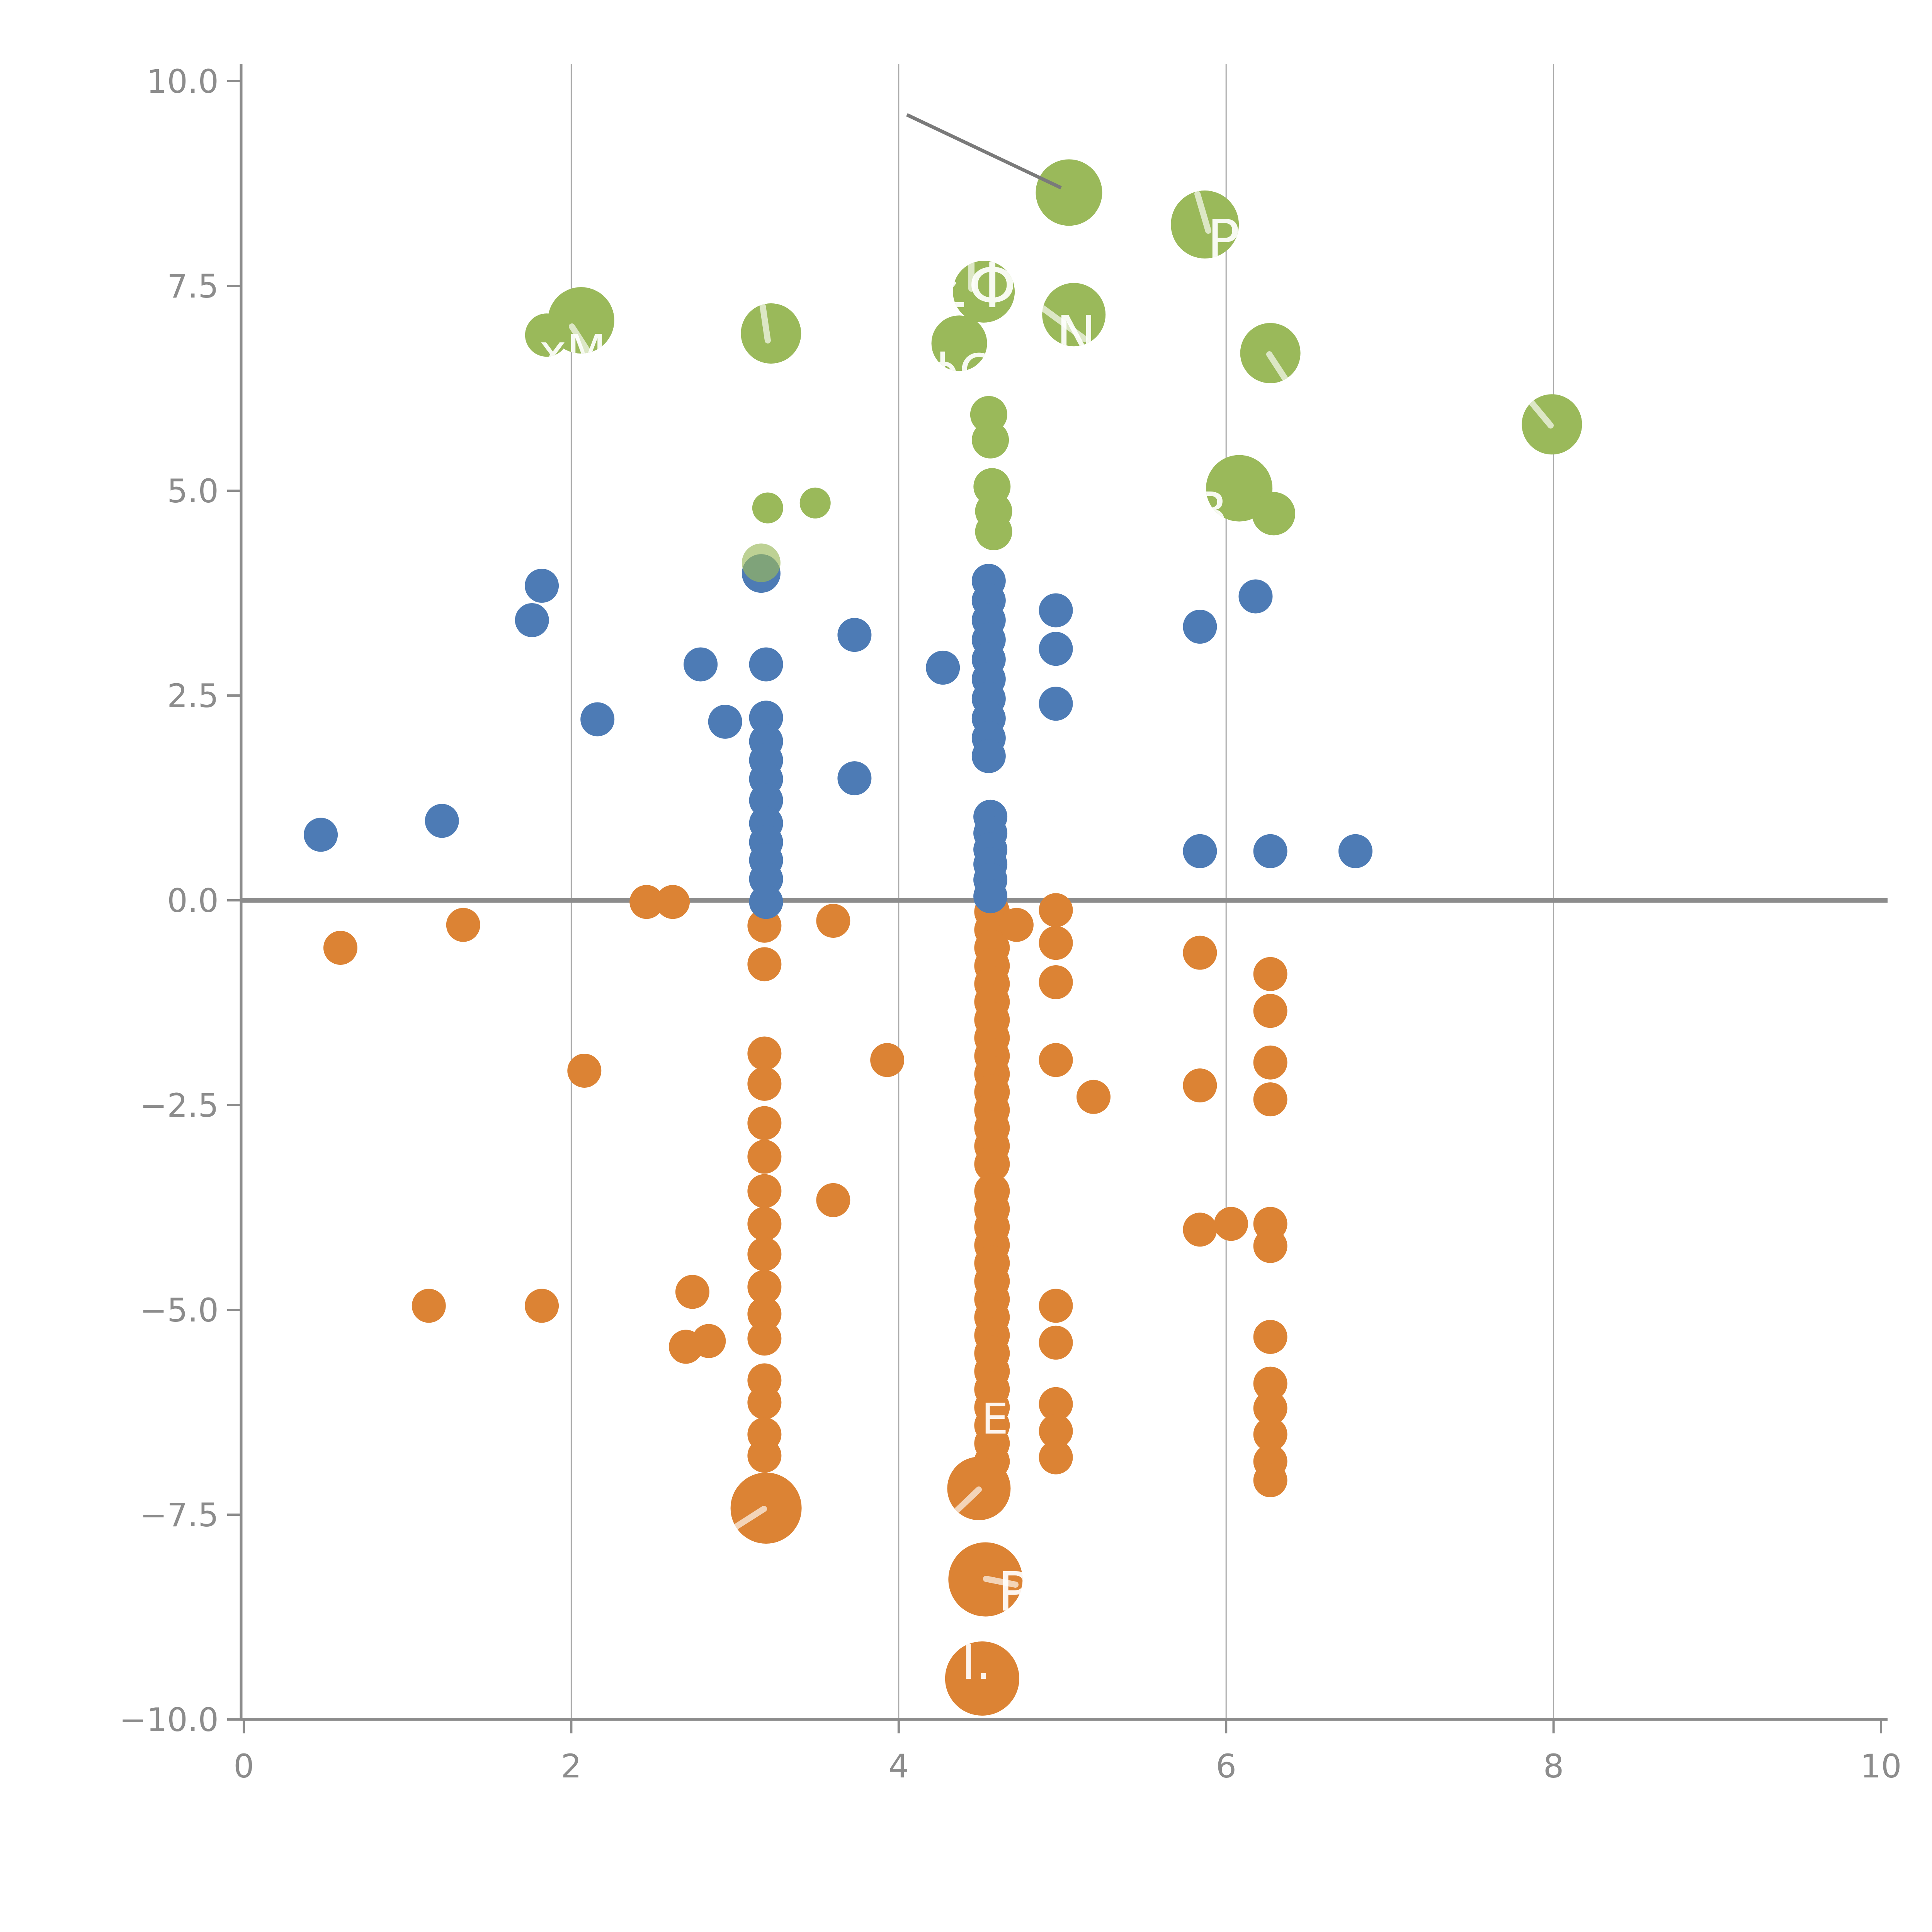 Image resolution: width=1932 pixels, height=1932 pixels. What do you see at coordinates (571, 1766) in the screenshot?
I see `x-tick-label: 2` at bounding box center [571, 1766].